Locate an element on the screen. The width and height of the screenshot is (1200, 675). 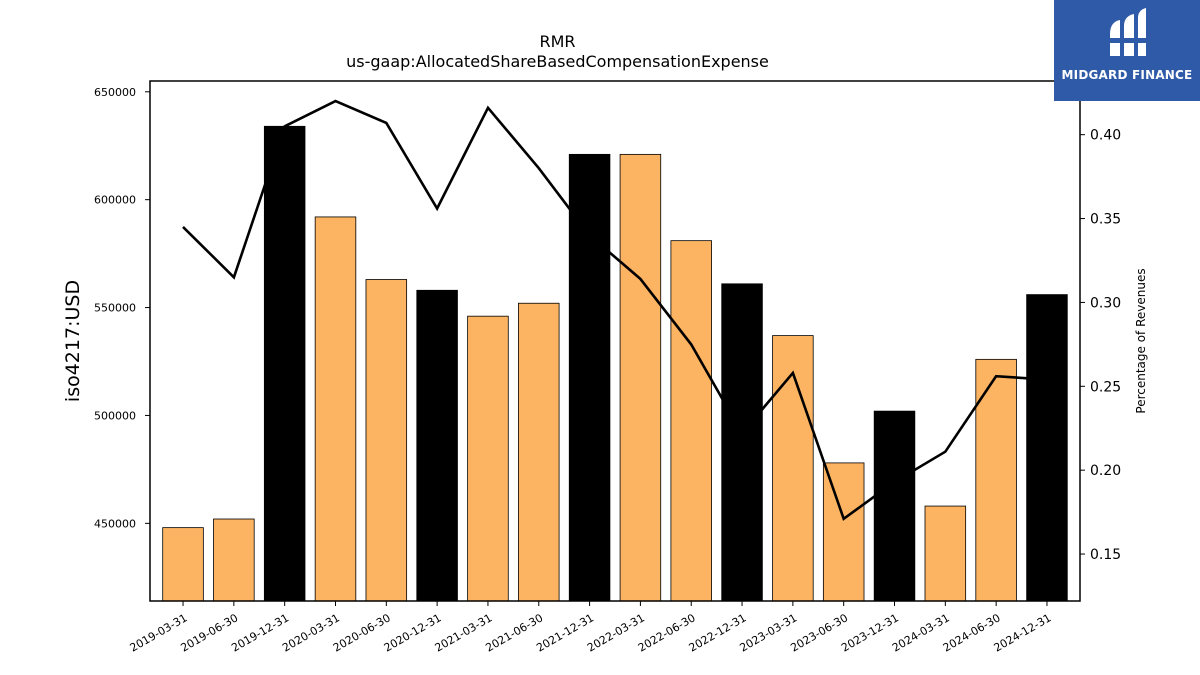
logo-name: MIDGARD FINANCE is located at coordinates (1127, 75).